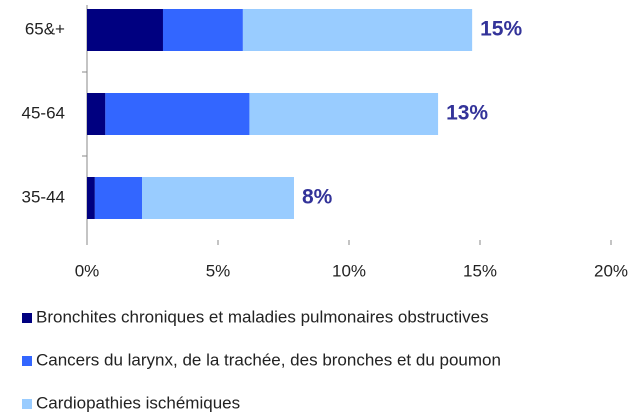  Describe the element at coordinates (43, 196) in the screenshot. I see `y-tick-label: 35-44` at that location.